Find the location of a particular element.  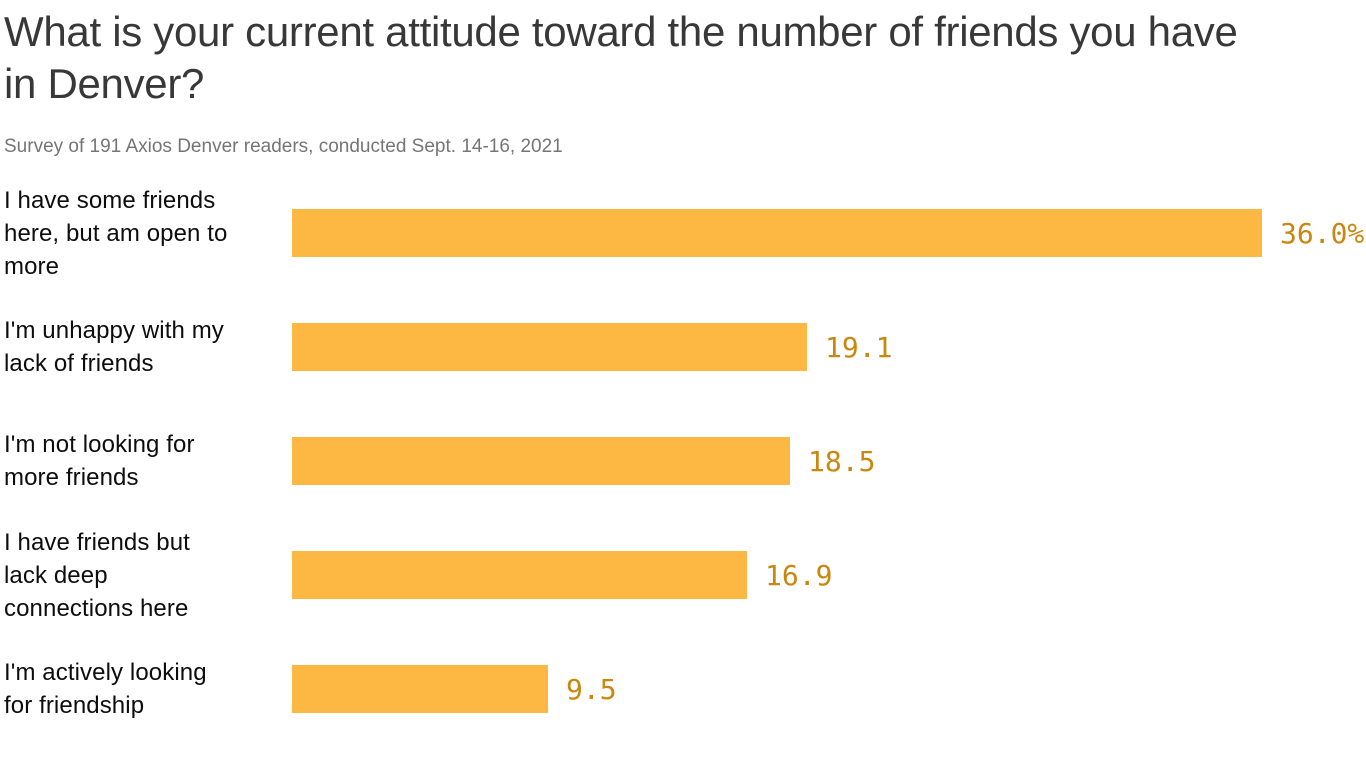

bar-track: 9.5 is located at coordinates (829, 689).